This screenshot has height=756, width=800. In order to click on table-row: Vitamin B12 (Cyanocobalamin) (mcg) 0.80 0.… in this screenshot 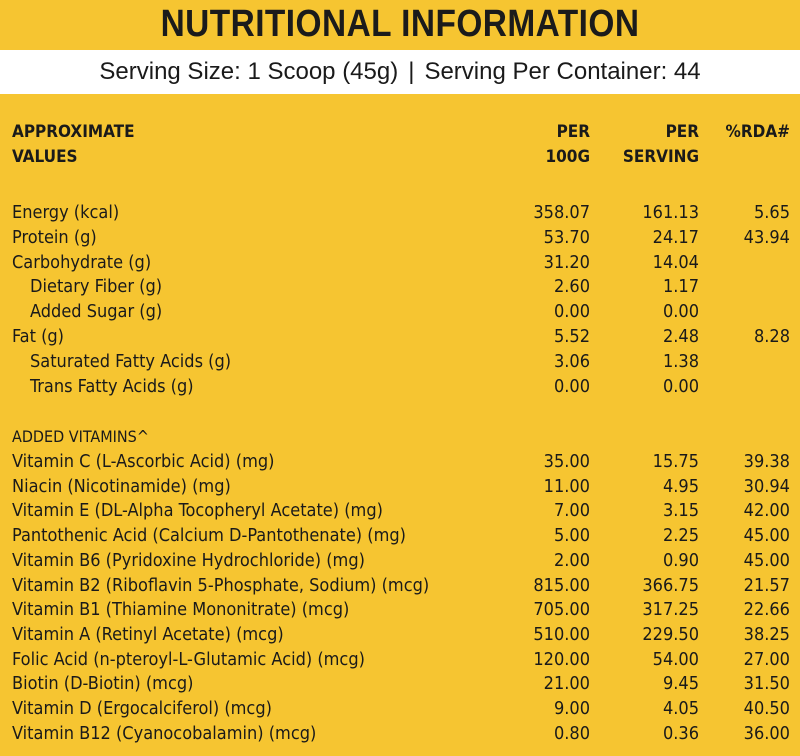, I will do `click(400, 733)`.